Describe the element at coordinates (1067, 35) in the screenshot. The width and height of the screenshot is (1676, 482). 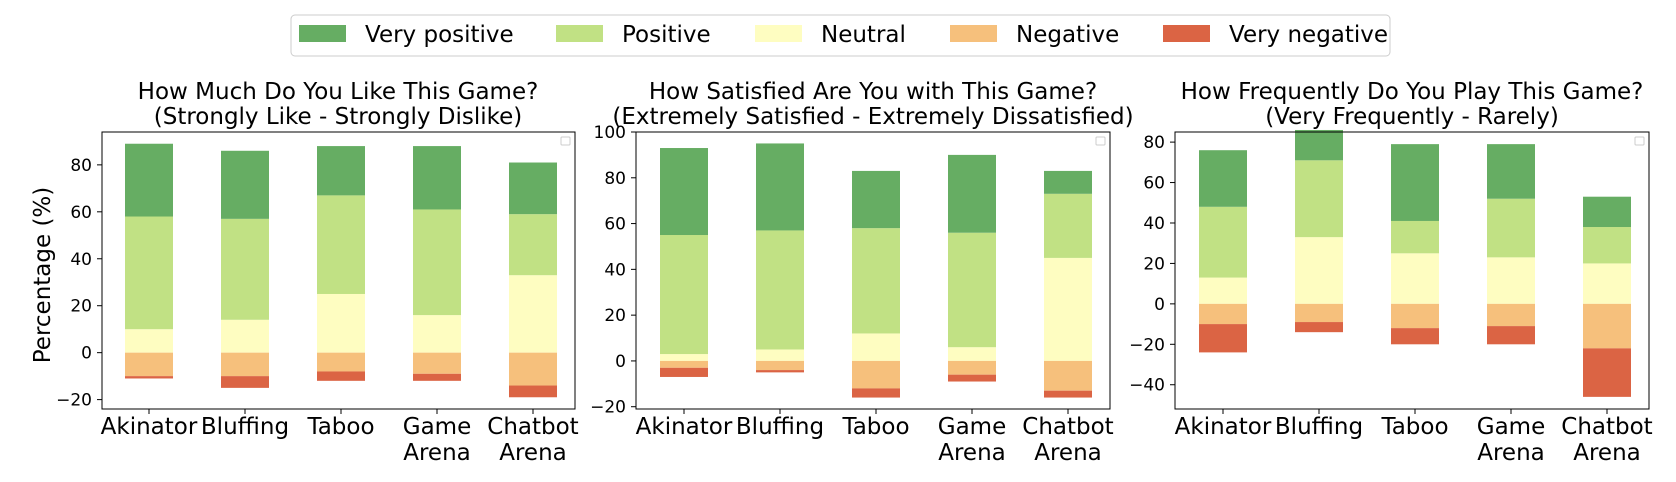
I see `legend-label: Negative` at that location.